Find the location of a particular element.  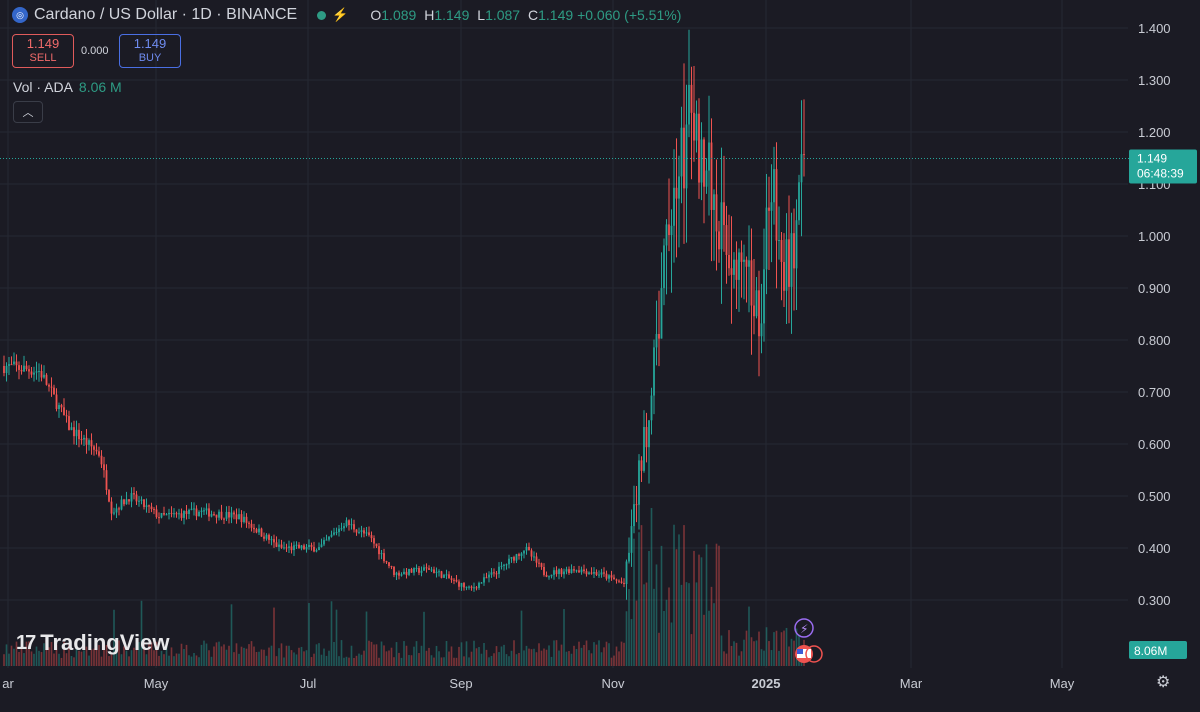

sell-button: 1.149 SELL is located at coordinates (43, 51).